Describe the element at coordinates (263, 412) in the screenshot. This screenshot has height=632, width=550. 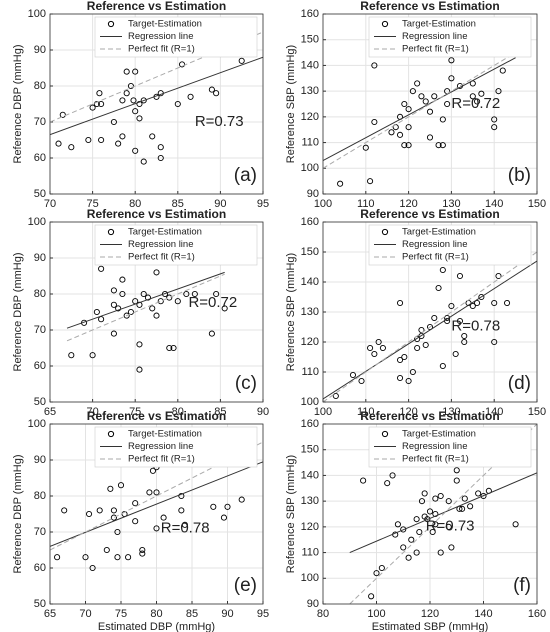
I see `x-tick-label: 90` at that location.